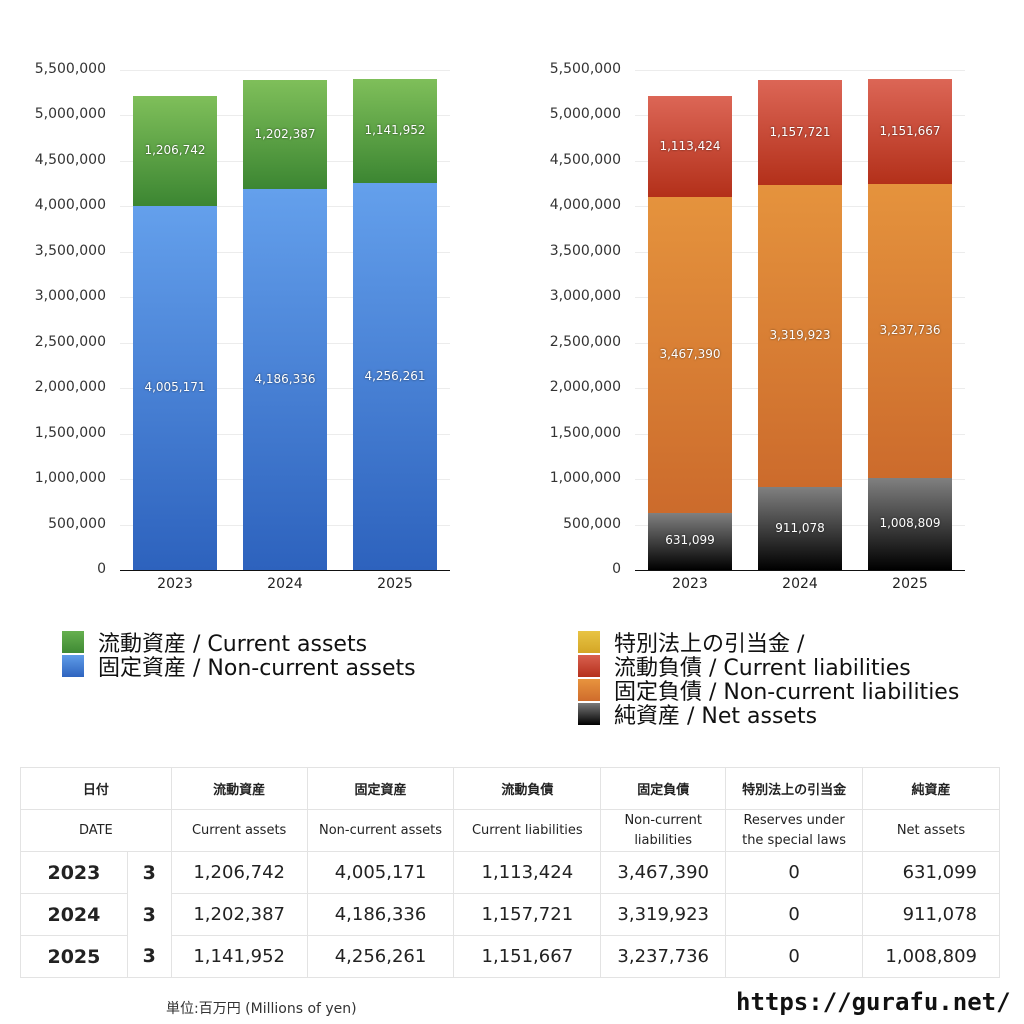  What do you see at coordinates (768, 667) in the screenshot?
I see `legend-item-current-liabilities: 流動負債 / Current liabilities` at bounding box center [768, 667].